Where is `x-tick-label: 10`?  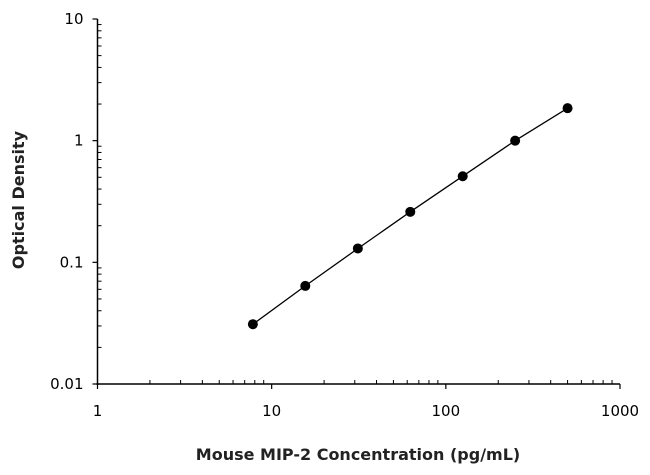
x-tick-label: 10 is located at coordinates (271, 411).